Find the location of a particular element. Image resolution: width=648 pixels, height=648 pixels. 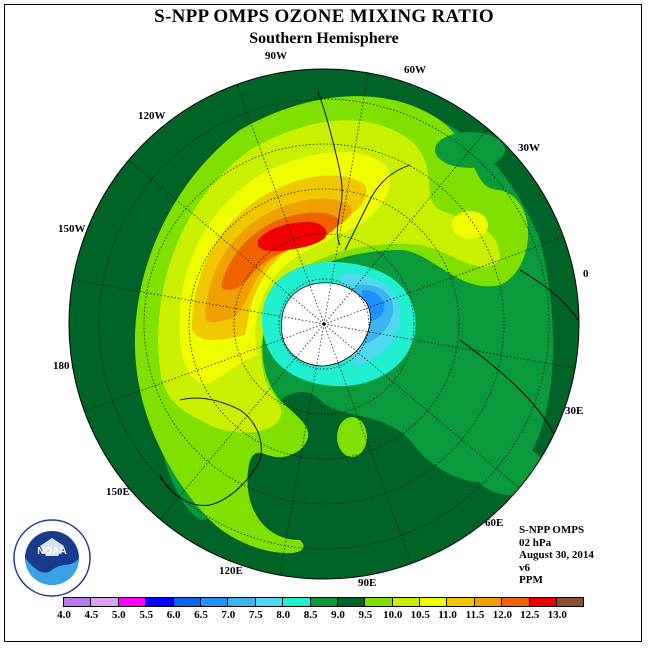

map-subtitle: Southern Hemisphere is located at coordinates (324, 38).